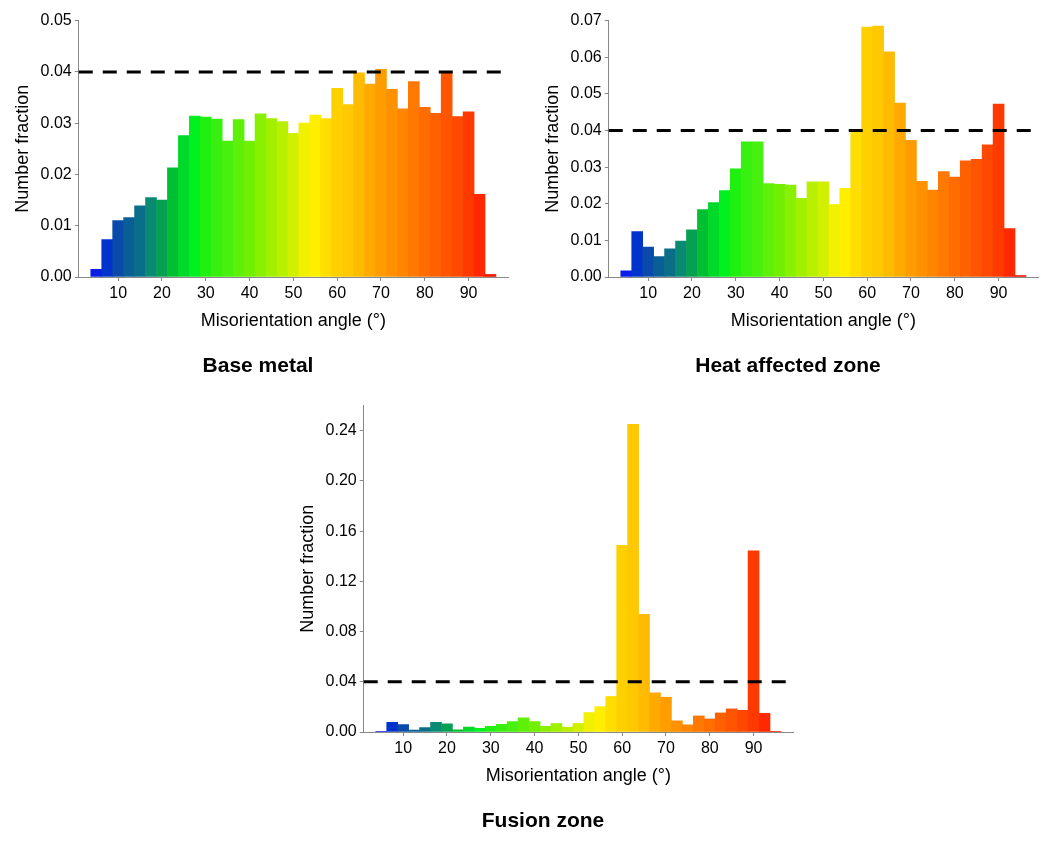 The height and width of the screenshot is (845, 1060). What do you see at coordinates (341, 480) in the screenshot?
I see `y-tick-label: 0.20` at bounding box center [341, 480].